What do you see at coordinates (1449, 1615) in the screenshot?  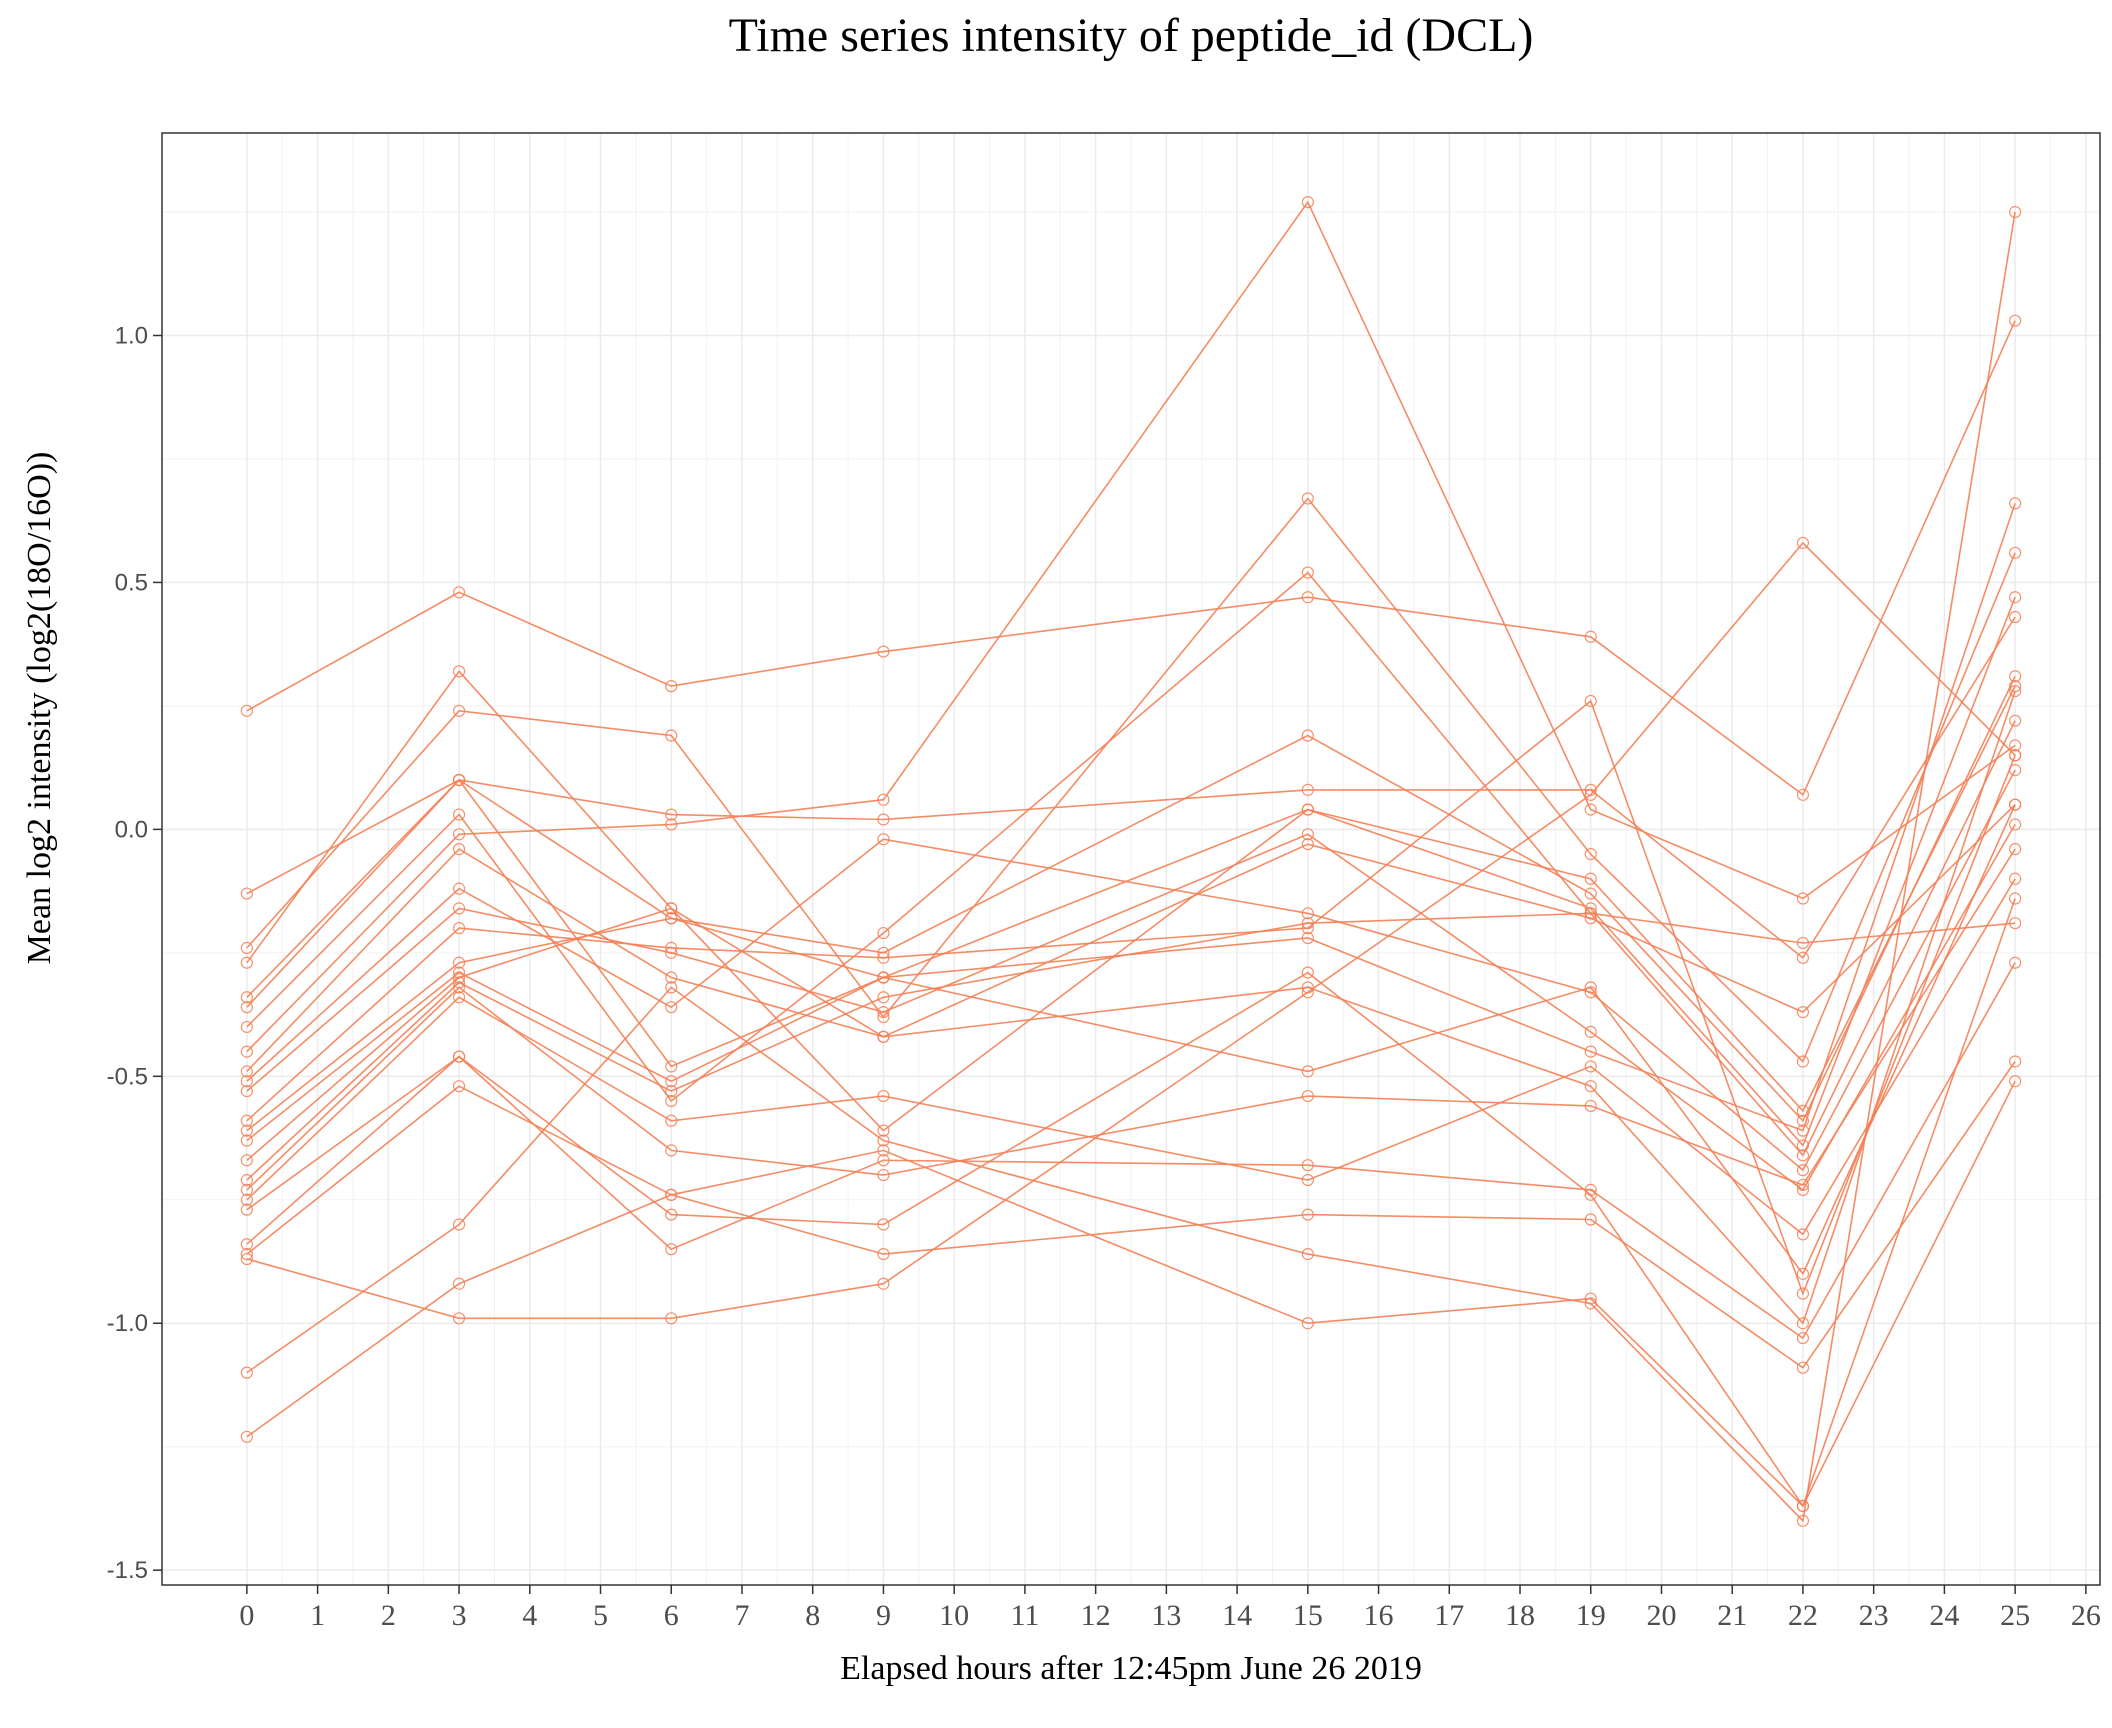 I see `x-tick-label: 17` at bounding box center [1449, 1615].